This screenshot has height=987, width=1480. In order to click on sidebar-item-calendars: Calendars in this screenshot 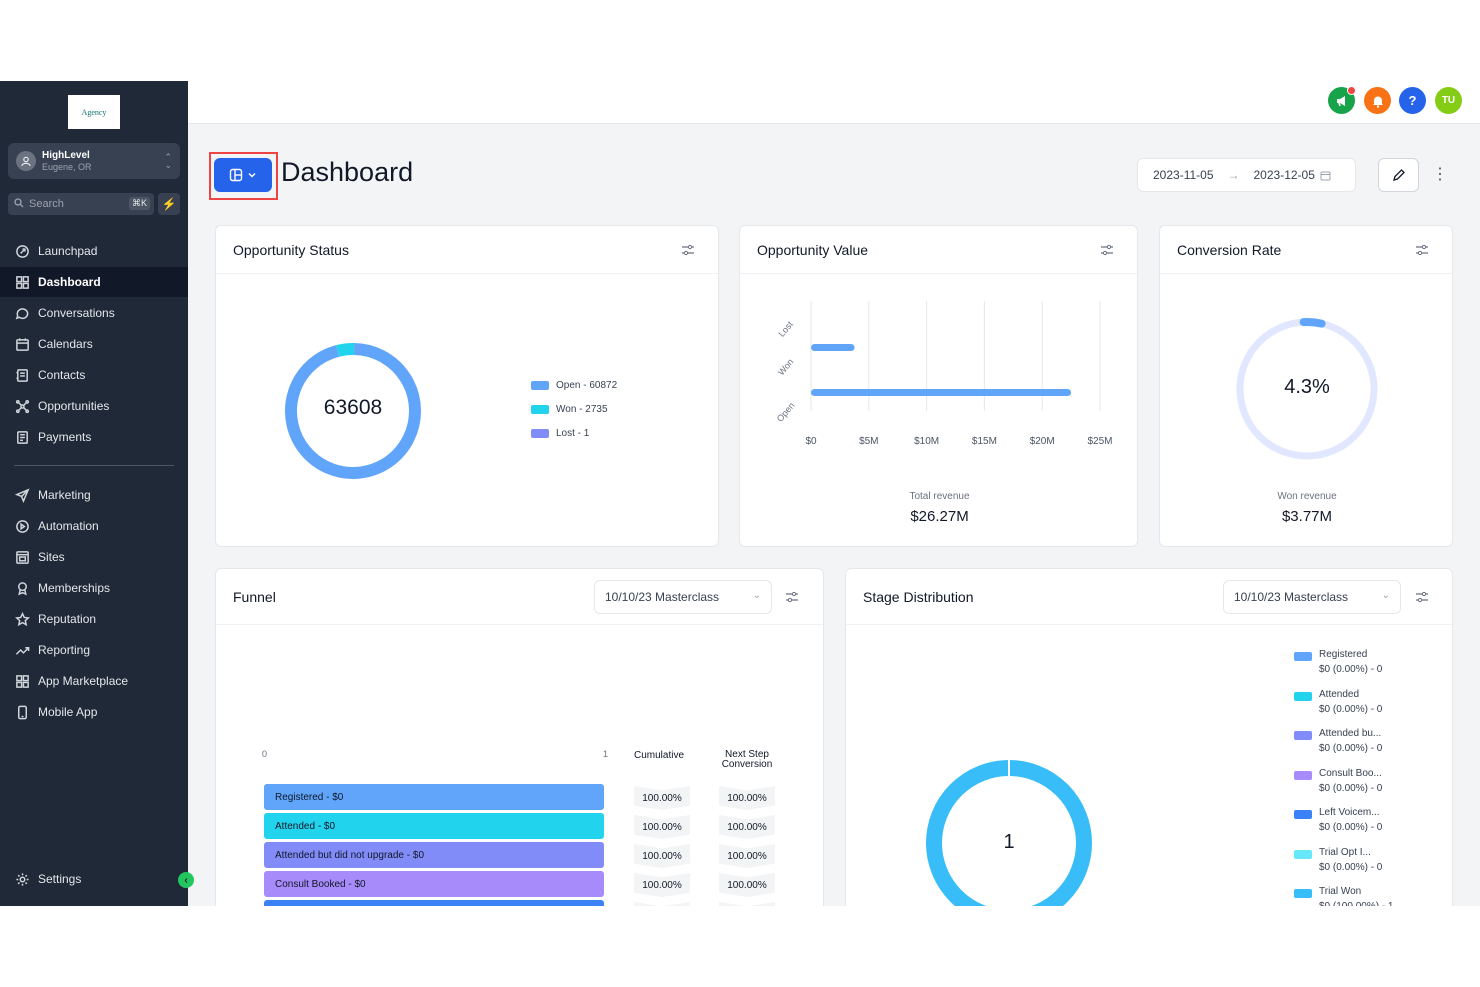, I will do `click(94, 344)`.